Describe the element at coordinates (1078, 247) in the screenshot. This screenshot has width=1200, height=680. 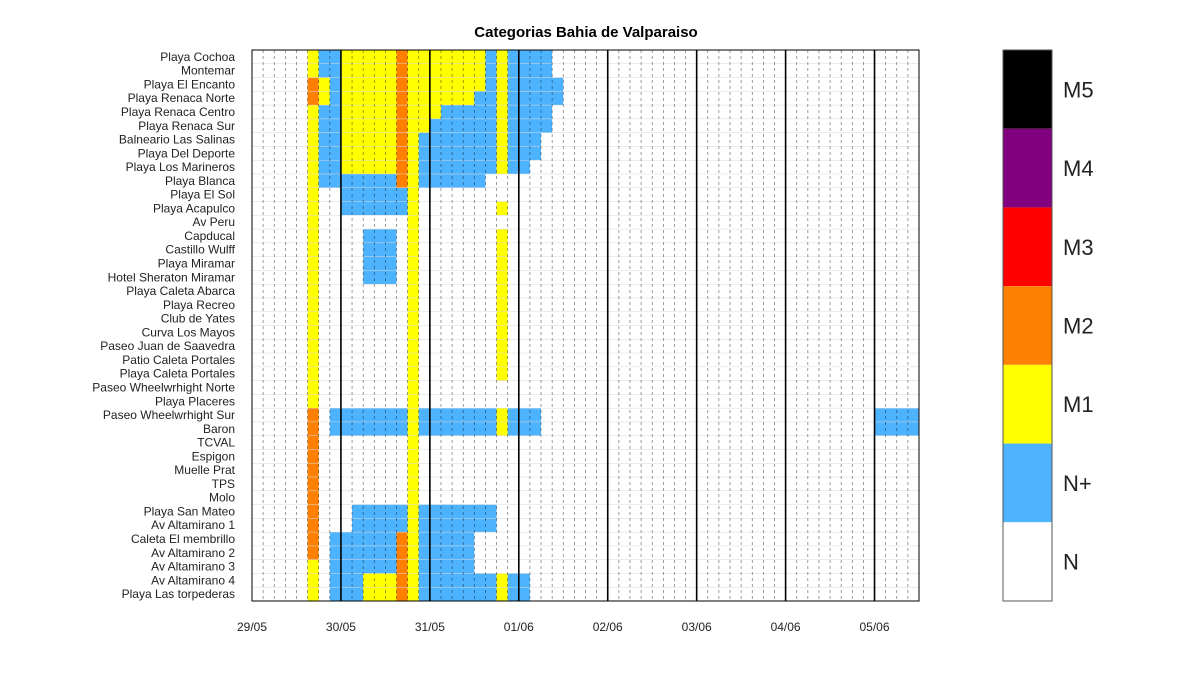
I see `colorbar-label: M3` at that location.